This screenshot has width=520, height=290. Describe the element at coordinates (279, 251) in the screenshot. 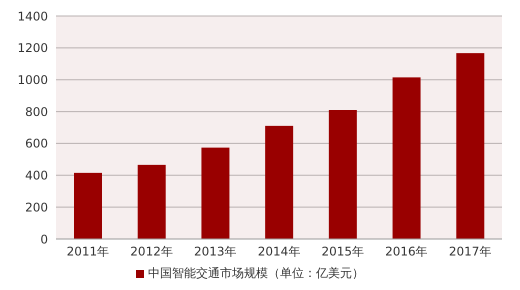

I see `x-tick-label: 2014年` at that location.